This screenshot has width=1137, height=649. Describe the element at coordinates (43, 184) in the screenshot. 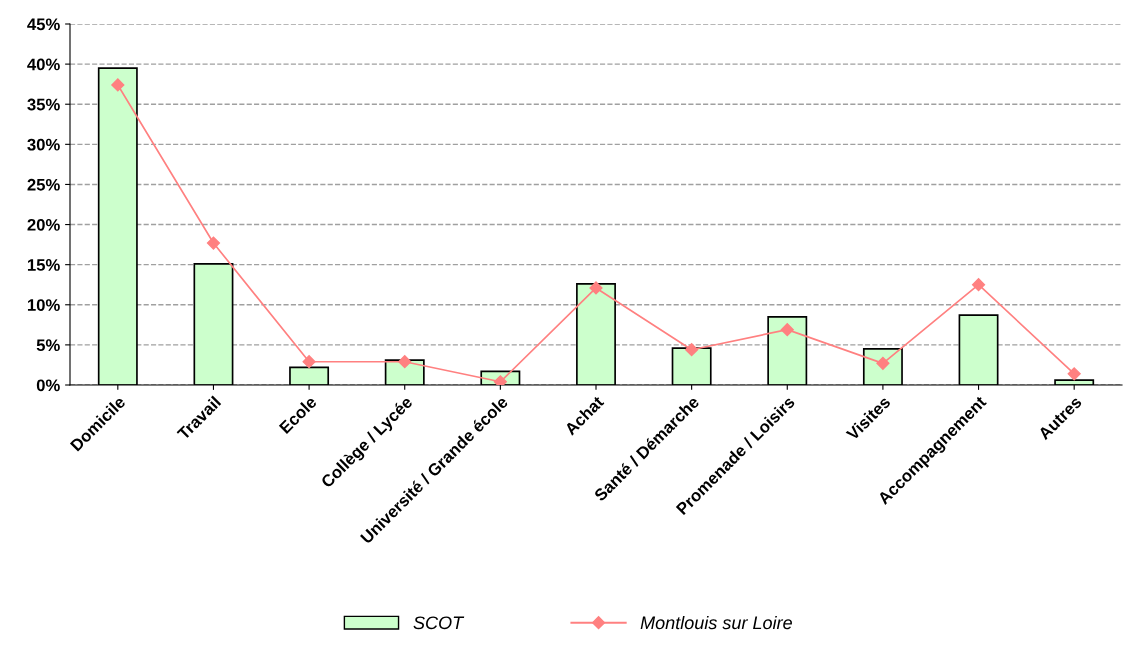

I see `y-tick-label: 25%` at that location.